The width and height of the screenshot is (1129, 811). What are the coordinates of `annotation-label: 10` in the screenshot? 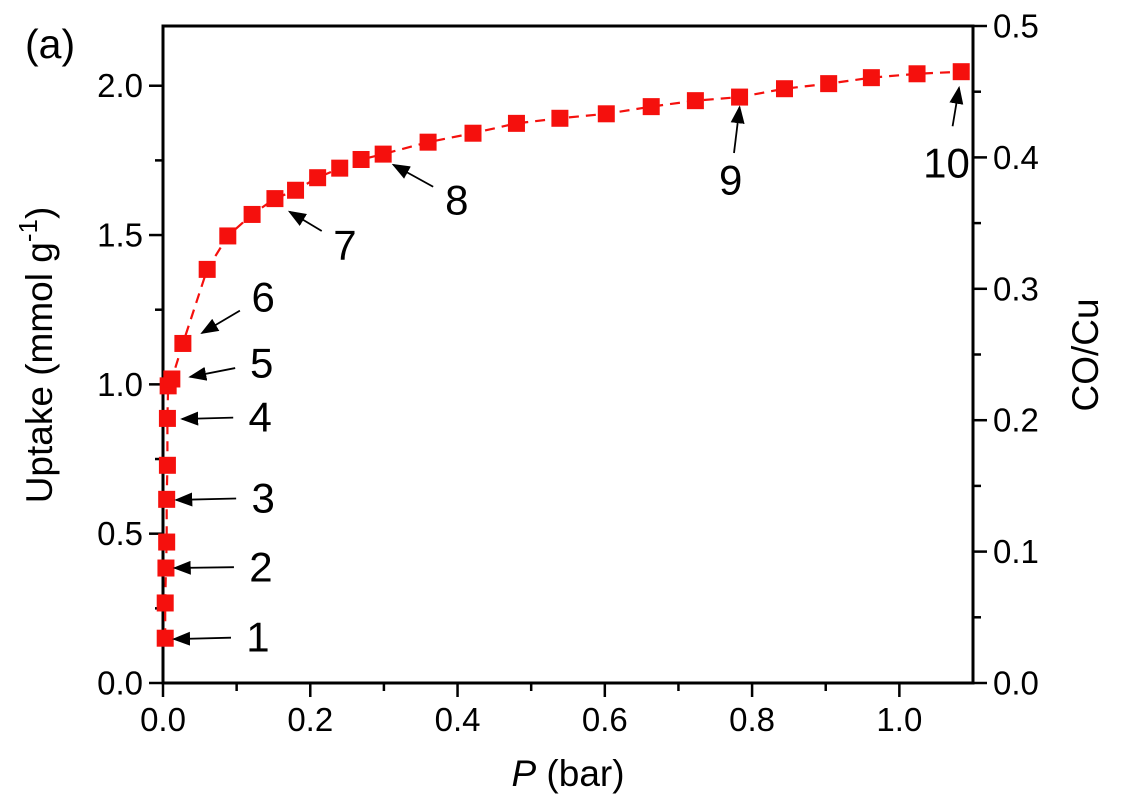 It's located at (946, 162).